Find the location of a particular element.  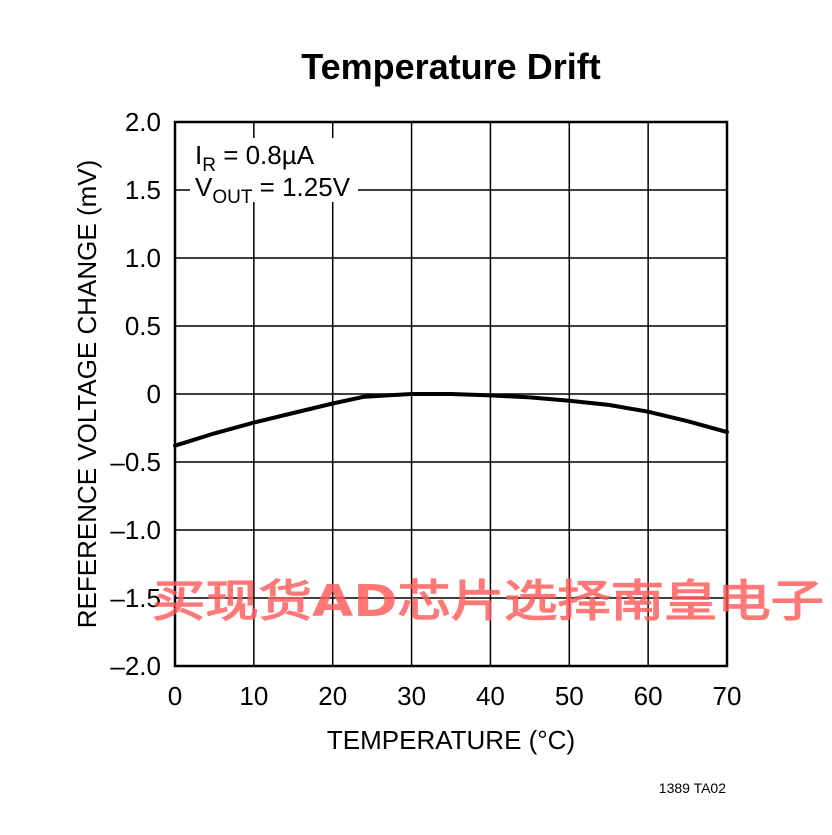

y-tick-label: 1.5 is located at coordinates (143, 190).